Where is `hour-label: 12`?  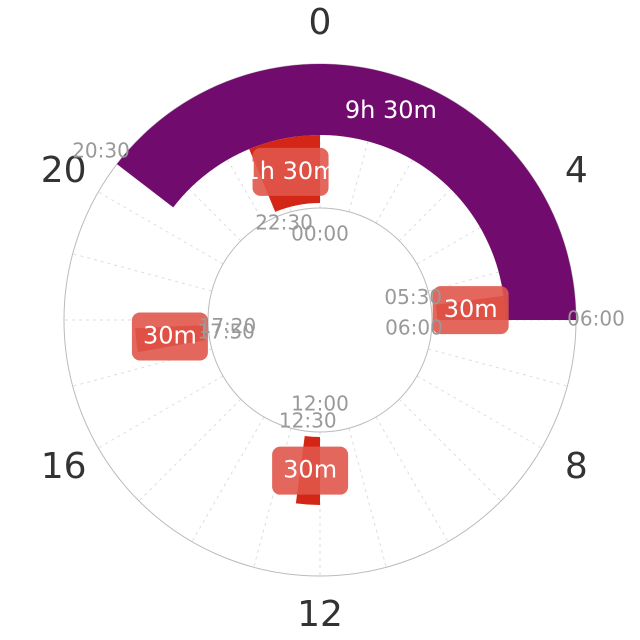 hour-label: 12 is located at coordinates (320, 614).